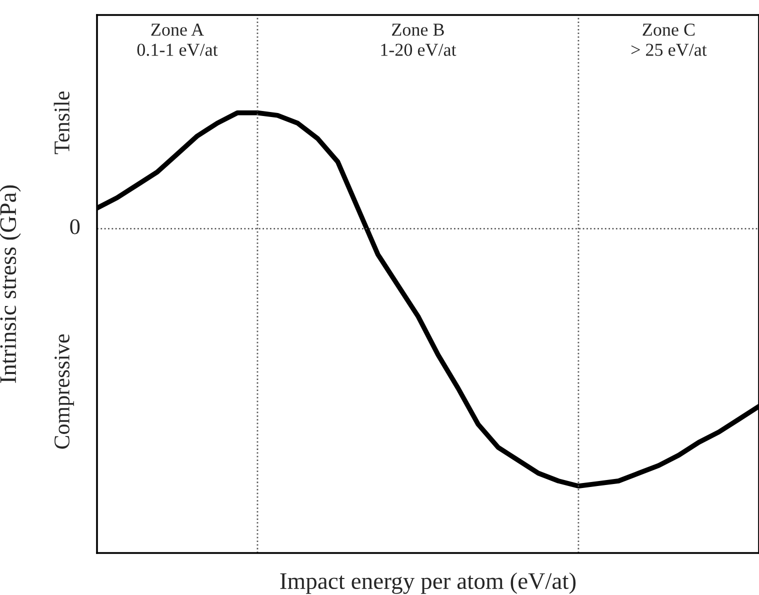  Describe the element at coordinates (62, 122) in the screenshot. I see `text: Tensile` at that location.